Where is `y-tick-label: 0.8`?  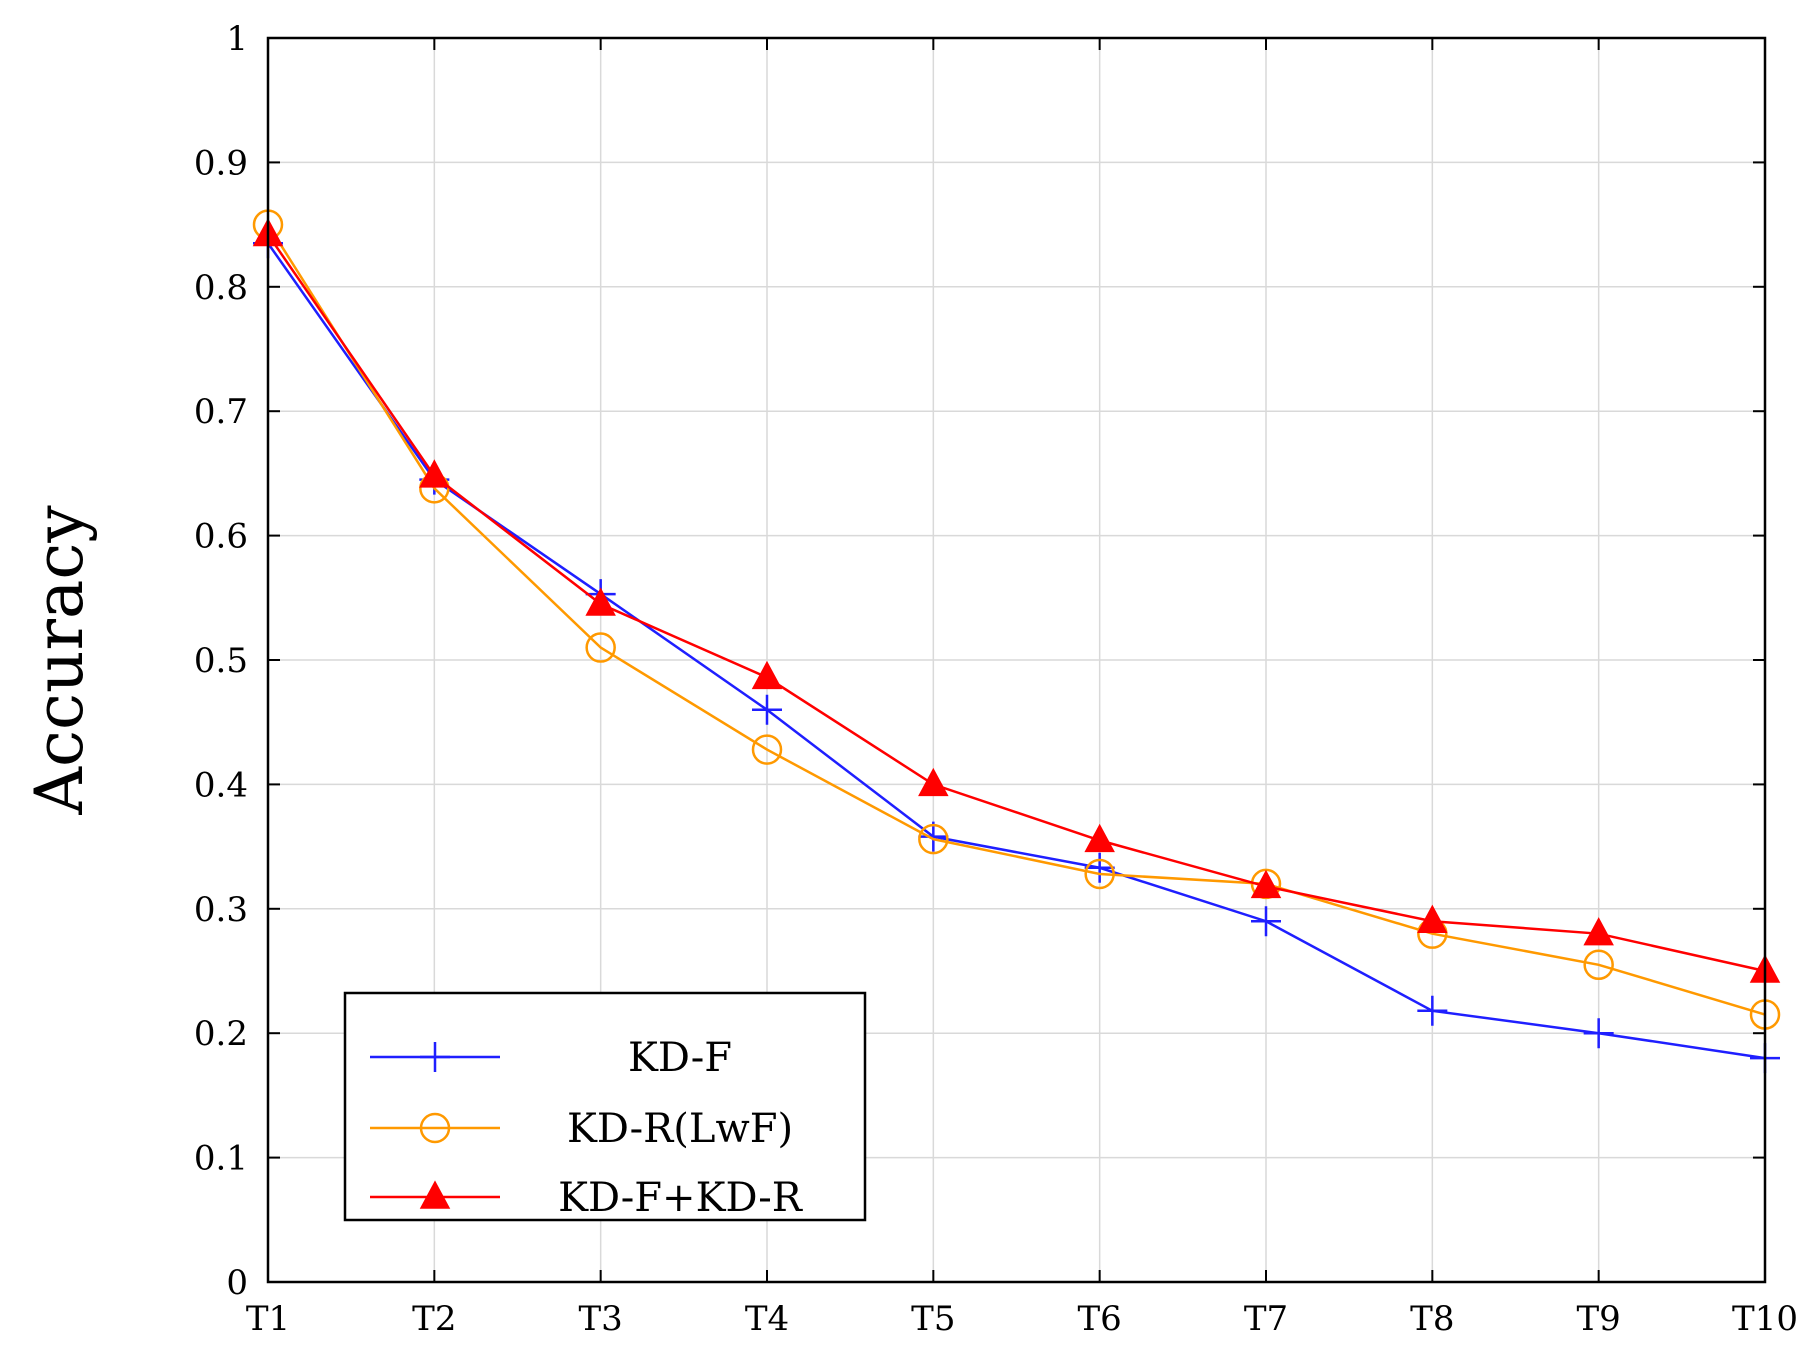 y-tick-label: 0.8 is located at coordinates (221, 288).